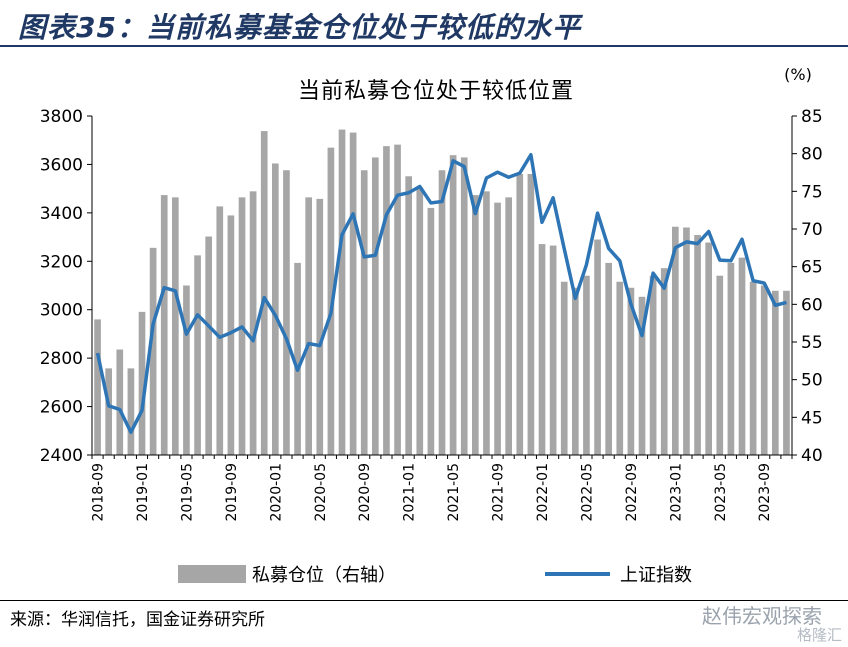  What do you see at coordinates (454, 492) in the screenshot?
I see `x-tick-label-2021-05: 2021-05` at bounding box center [454, 492].